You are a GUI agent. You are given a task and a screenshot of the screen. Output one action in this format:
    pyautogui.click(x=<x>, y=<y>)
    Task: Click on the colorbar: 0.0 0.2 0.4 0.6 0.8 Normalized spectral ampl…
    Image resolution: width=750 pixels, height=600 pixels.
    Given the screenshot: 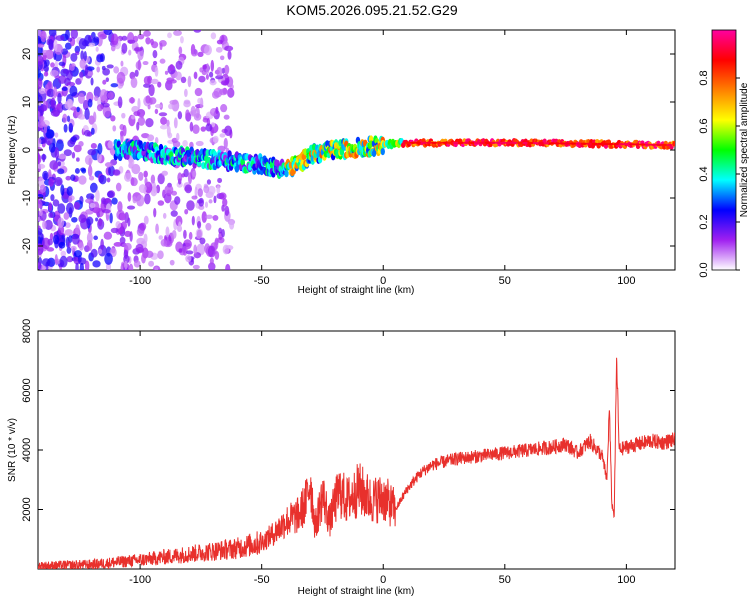 What is the action you would take?
    pyautogui.click(x=724, y=153)
    